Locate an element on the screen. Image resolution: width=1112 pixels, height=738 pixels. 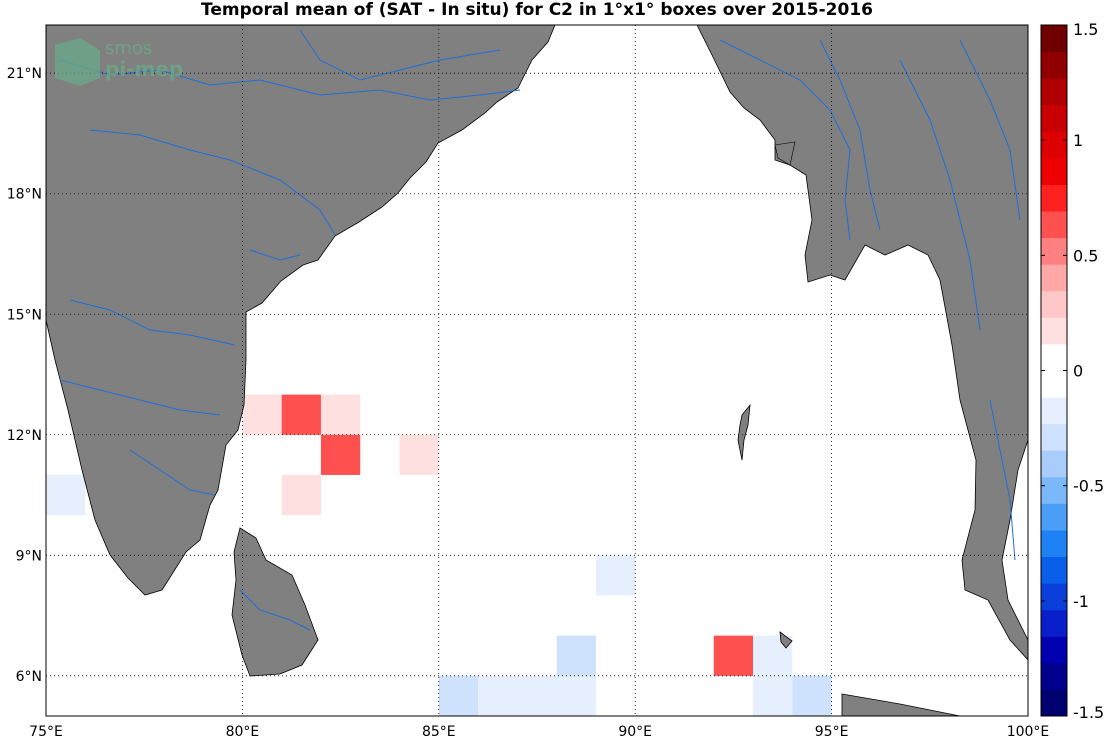
colorbar-tick-label: 0.5 is located at coordinates (1085, 255).